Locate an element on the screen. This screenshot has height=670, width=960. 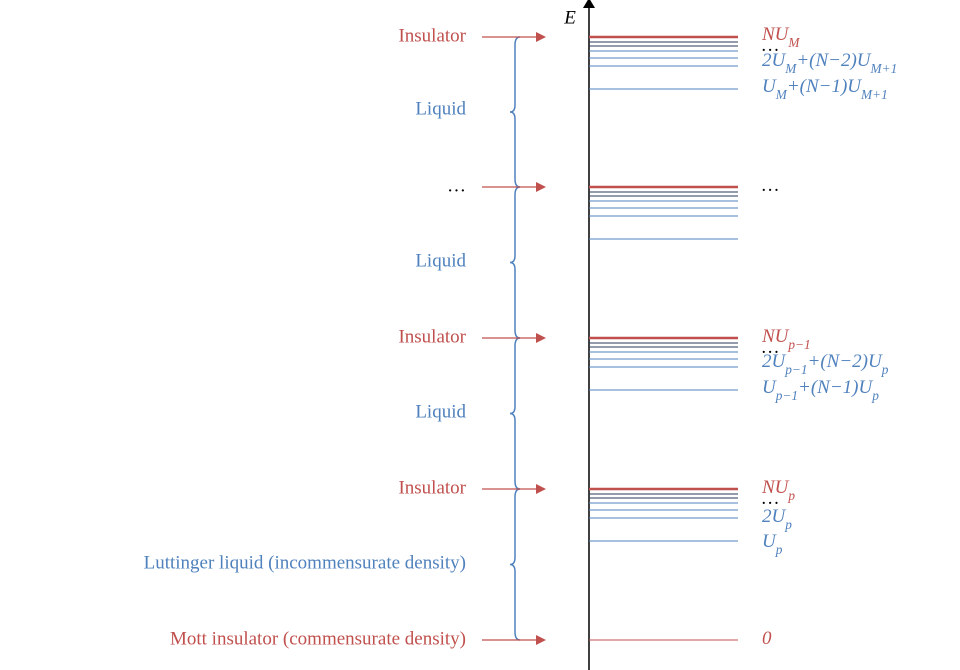
right-label: UM+(N−1)UM+1 is located at coordinates (825, 88).